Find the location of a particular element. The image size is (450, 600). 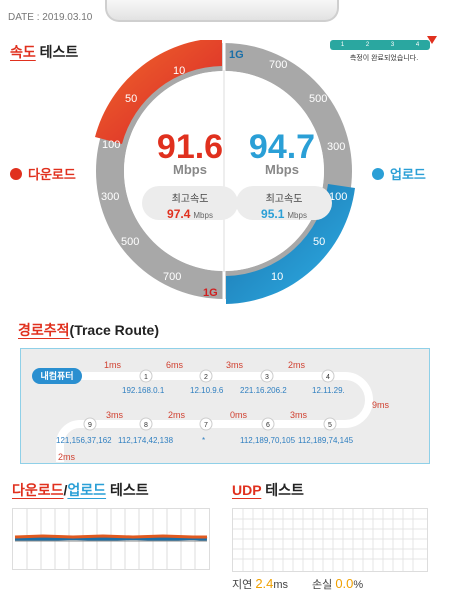

graph-section-title: 다운로드/업로드 테스트 is located at coordinates (80, 490).